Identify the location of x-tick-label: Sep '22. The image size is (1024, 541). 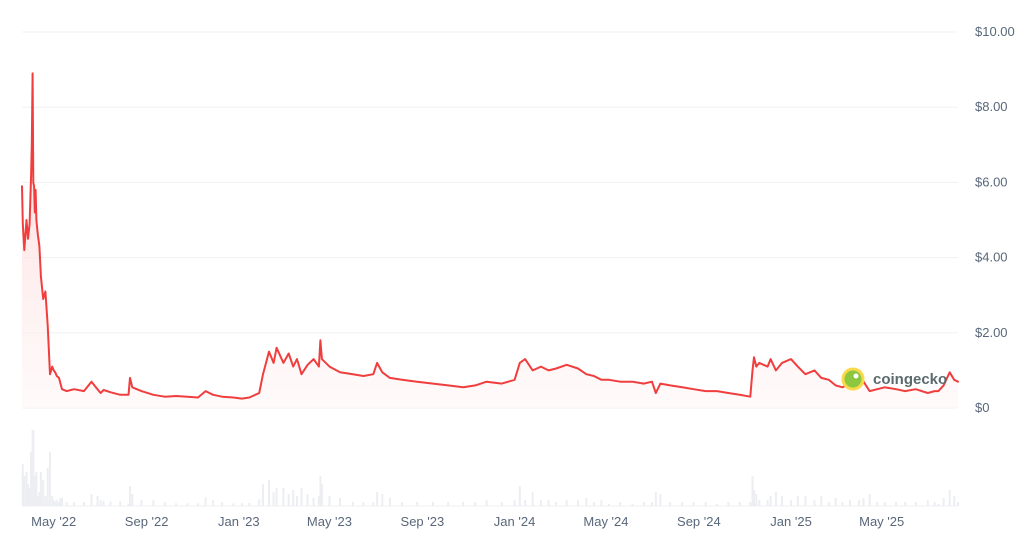
(147, 521).